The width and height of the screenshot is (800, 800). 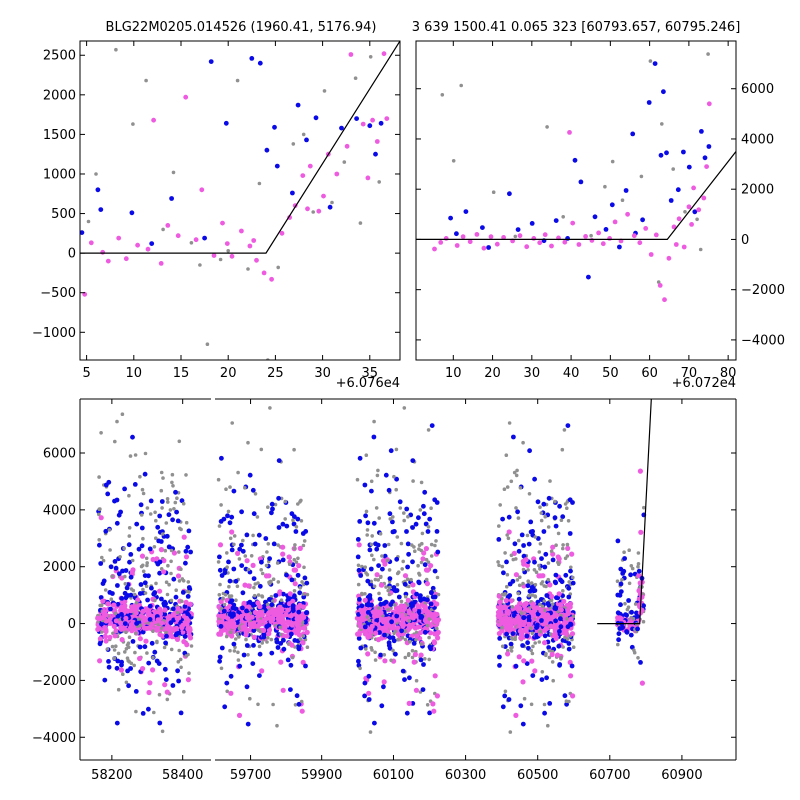 What do you see at coordinates (393, 775) in the screenshot?
I see `x-tick-label: 60100` at bounding box center [393, 775].